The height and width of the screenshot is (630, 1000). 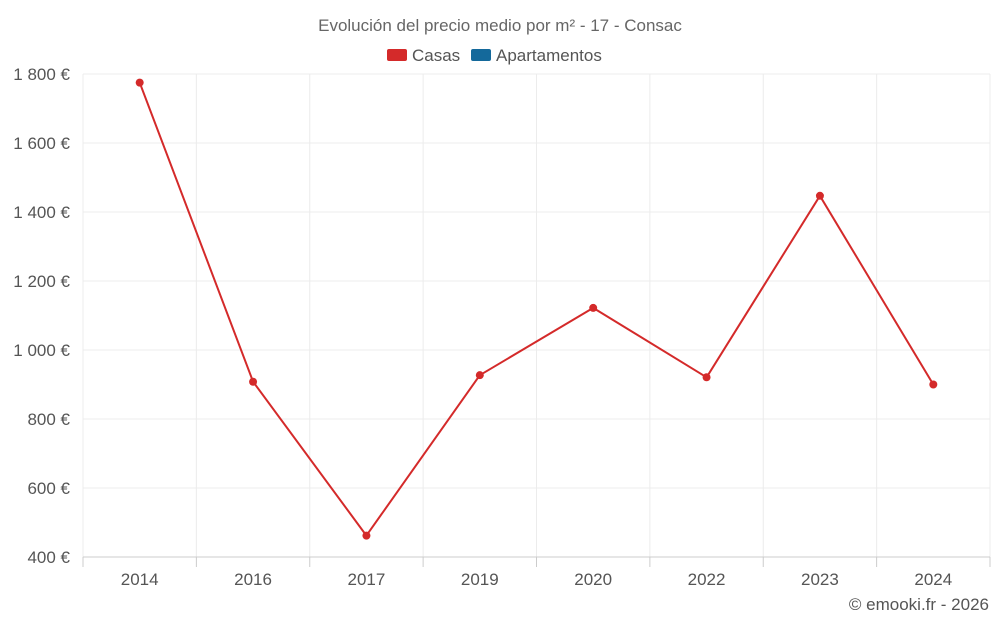 I want to click on legend-label-casas: Casas, so click(x=436, y=55).